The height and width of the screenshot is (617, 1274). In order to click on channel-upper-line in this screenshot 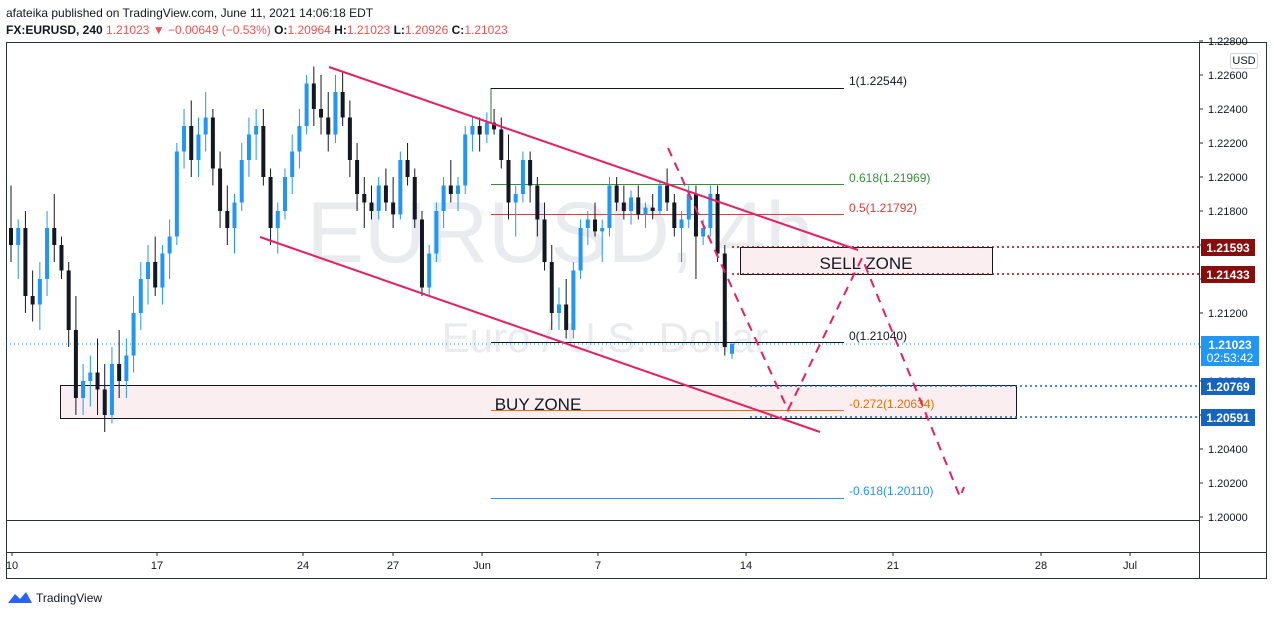, I will do `click(593, 158)`.